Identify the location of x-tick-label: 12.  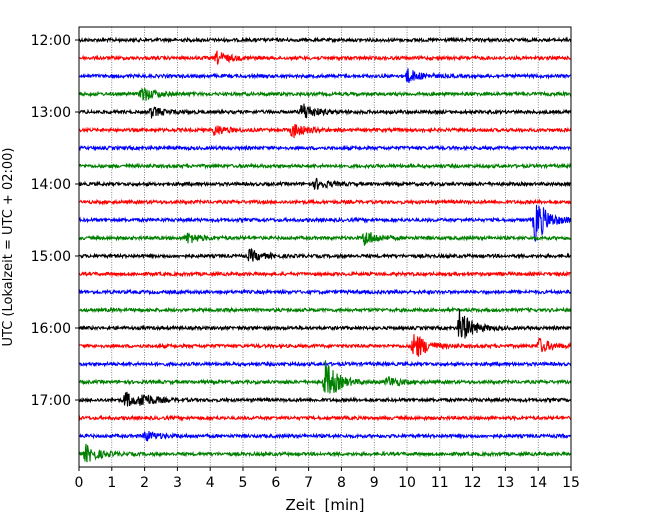
(473, 483).